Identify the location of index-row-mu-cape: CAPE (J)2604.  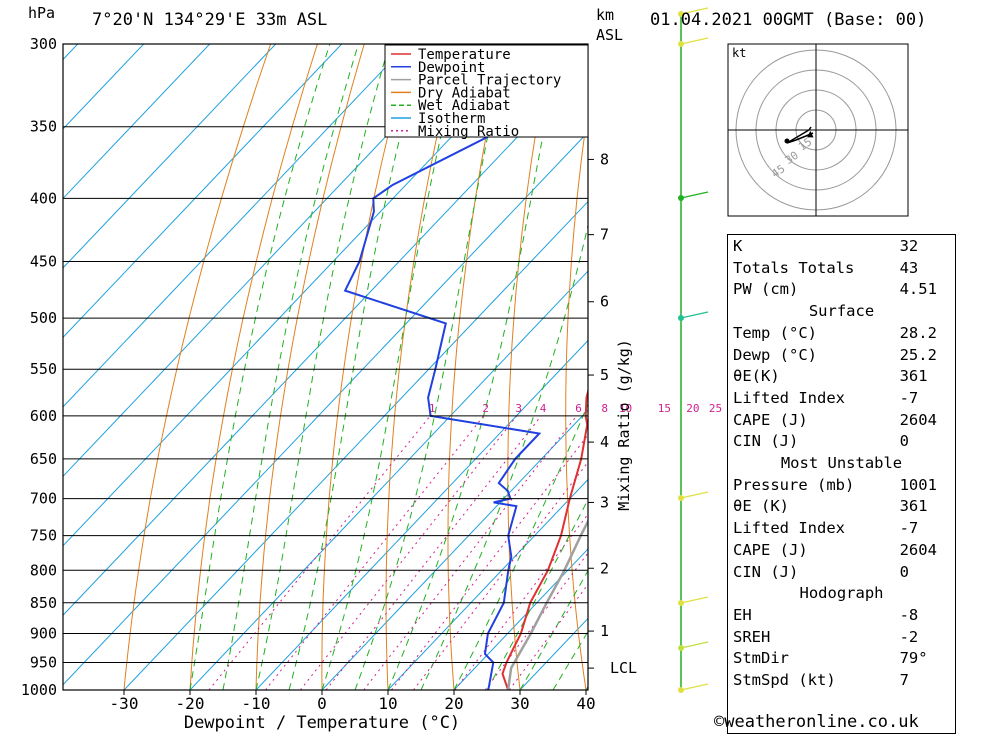
(841, 551).